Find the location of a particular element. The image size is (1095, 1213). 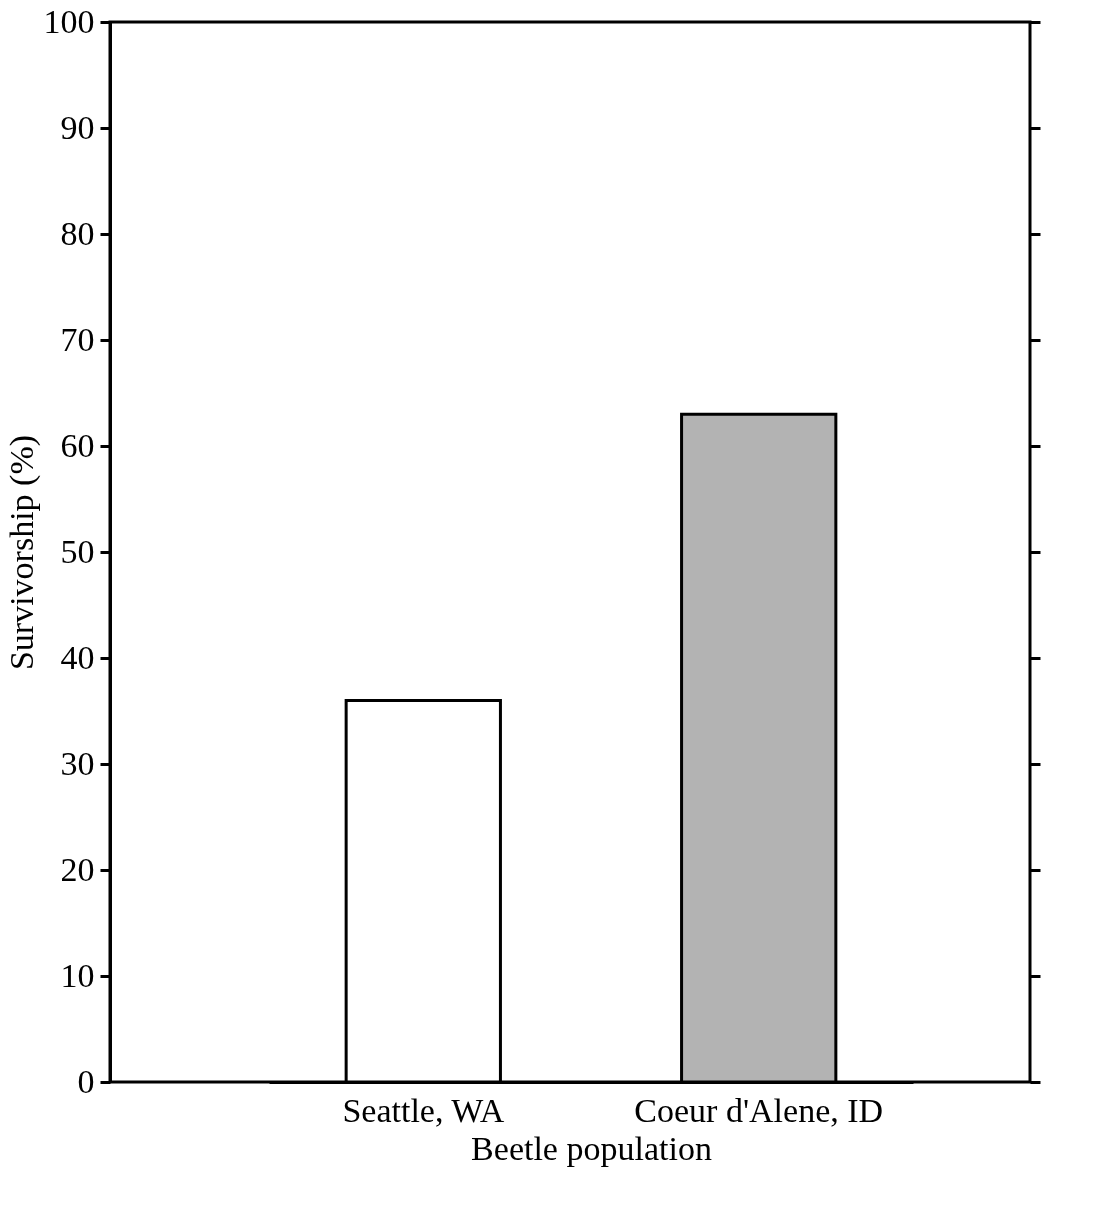

y-tick-label: 90 is located at coordinates (77, 127).